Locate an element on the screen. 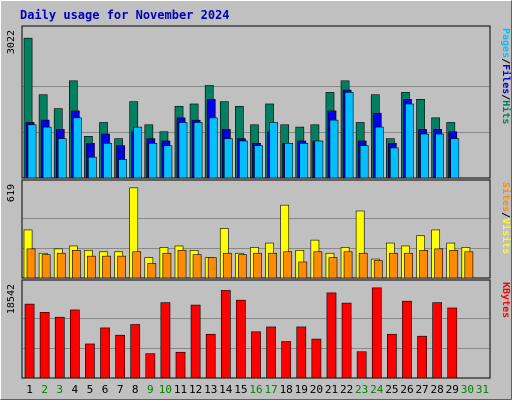  day-label: 29 is located at coordinates (452, 389).